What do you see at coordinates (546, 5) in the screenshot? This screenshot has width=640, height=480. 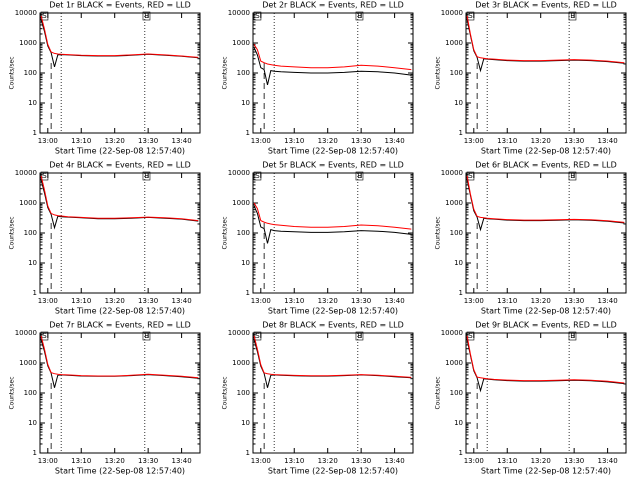 I see `chart-title: Det 3r BLACK = Events, RED = LLD` at bounding box center [546, 5].